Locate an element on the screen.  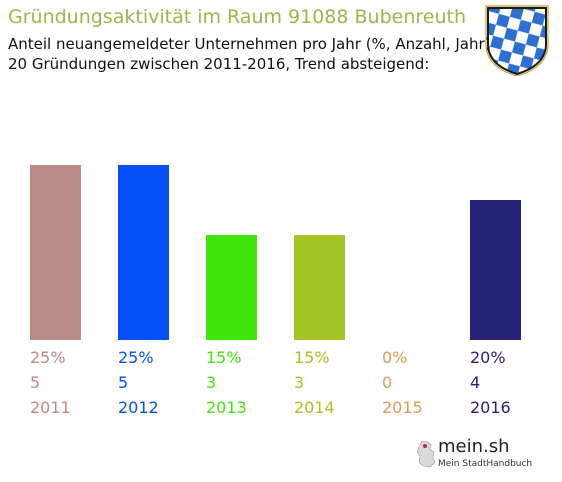
year-label-2014: 2014 is located at coordinates (314, 407).